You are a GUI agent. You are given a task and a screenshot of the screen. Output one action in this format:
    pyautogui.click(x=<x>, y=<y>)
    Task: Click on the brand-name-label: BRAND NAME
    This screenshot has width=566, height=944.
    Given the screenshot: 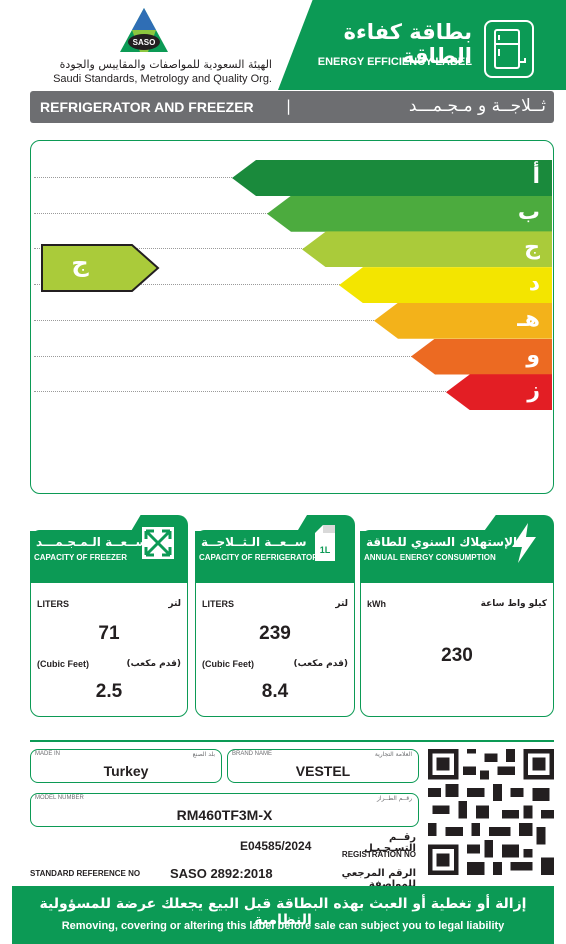 What is the action you would take?
    pyautogui.click(x=252, y=754)
    